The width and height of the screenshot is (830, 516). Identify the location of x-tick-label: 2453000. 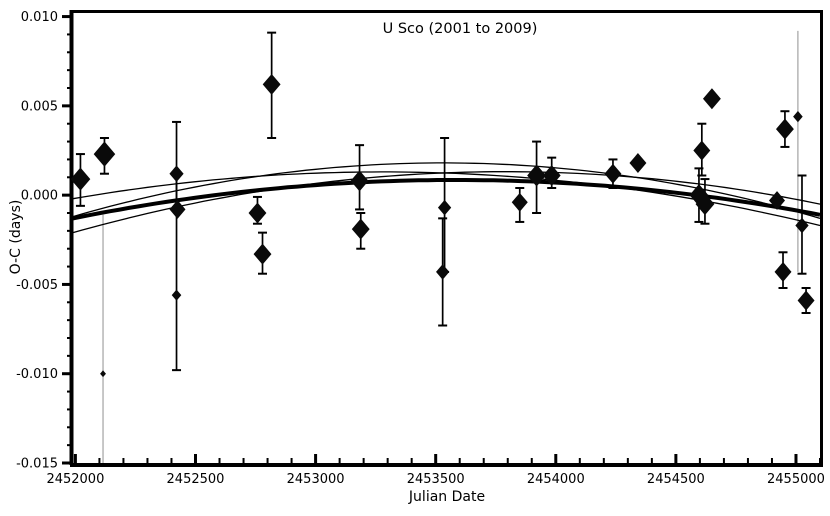
(316, 479).